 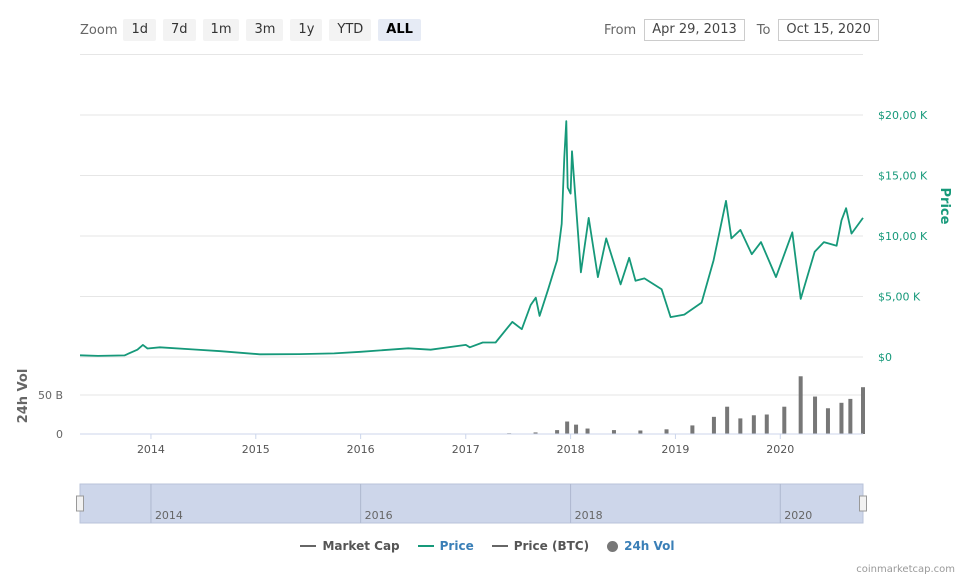 I want to click on legend-24h-vol-label: 24h Vol, so click(x=649, y=546).